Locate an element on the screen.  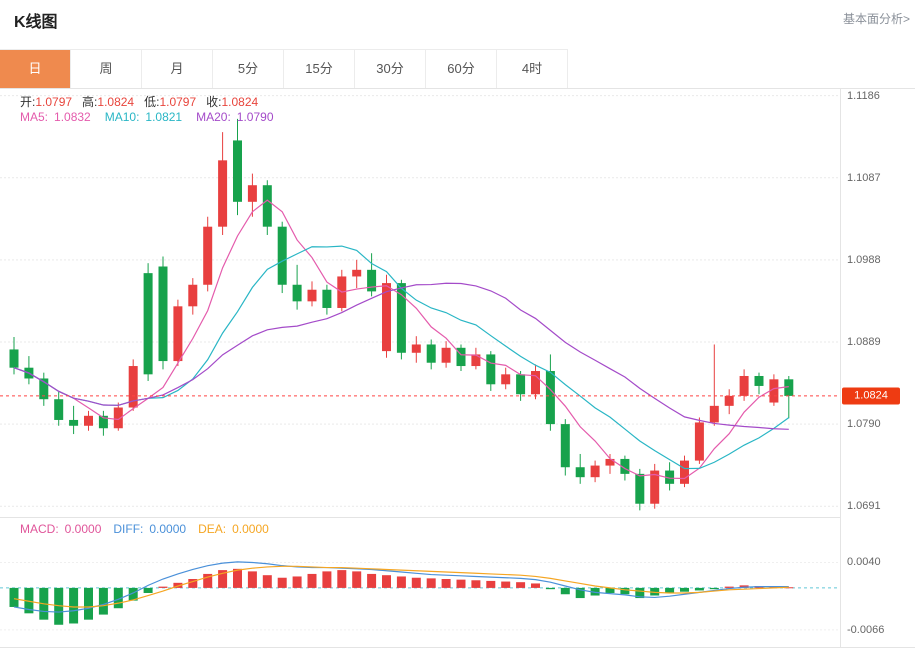
fundamental-analysis-link: 基本面分析> is located at coordinates (876, 19).